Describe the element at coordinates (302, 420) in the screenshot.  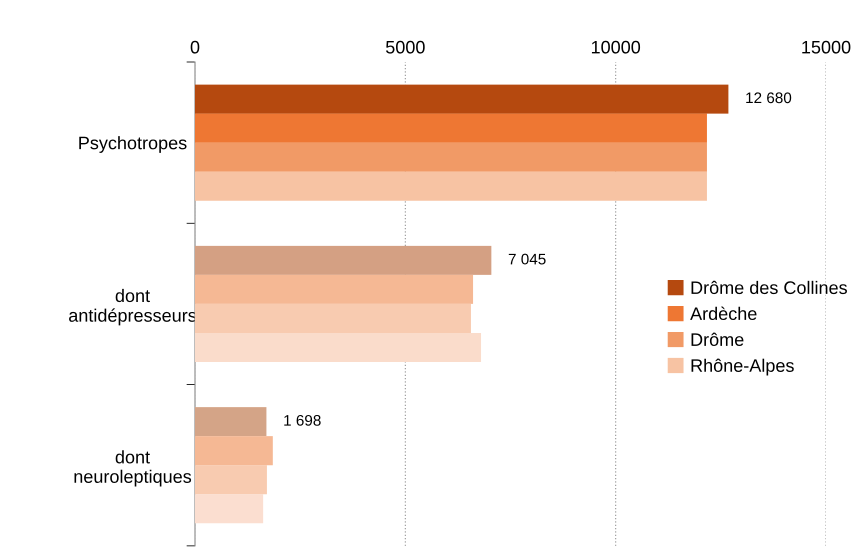
I see `data-label: 1 698` at that location.